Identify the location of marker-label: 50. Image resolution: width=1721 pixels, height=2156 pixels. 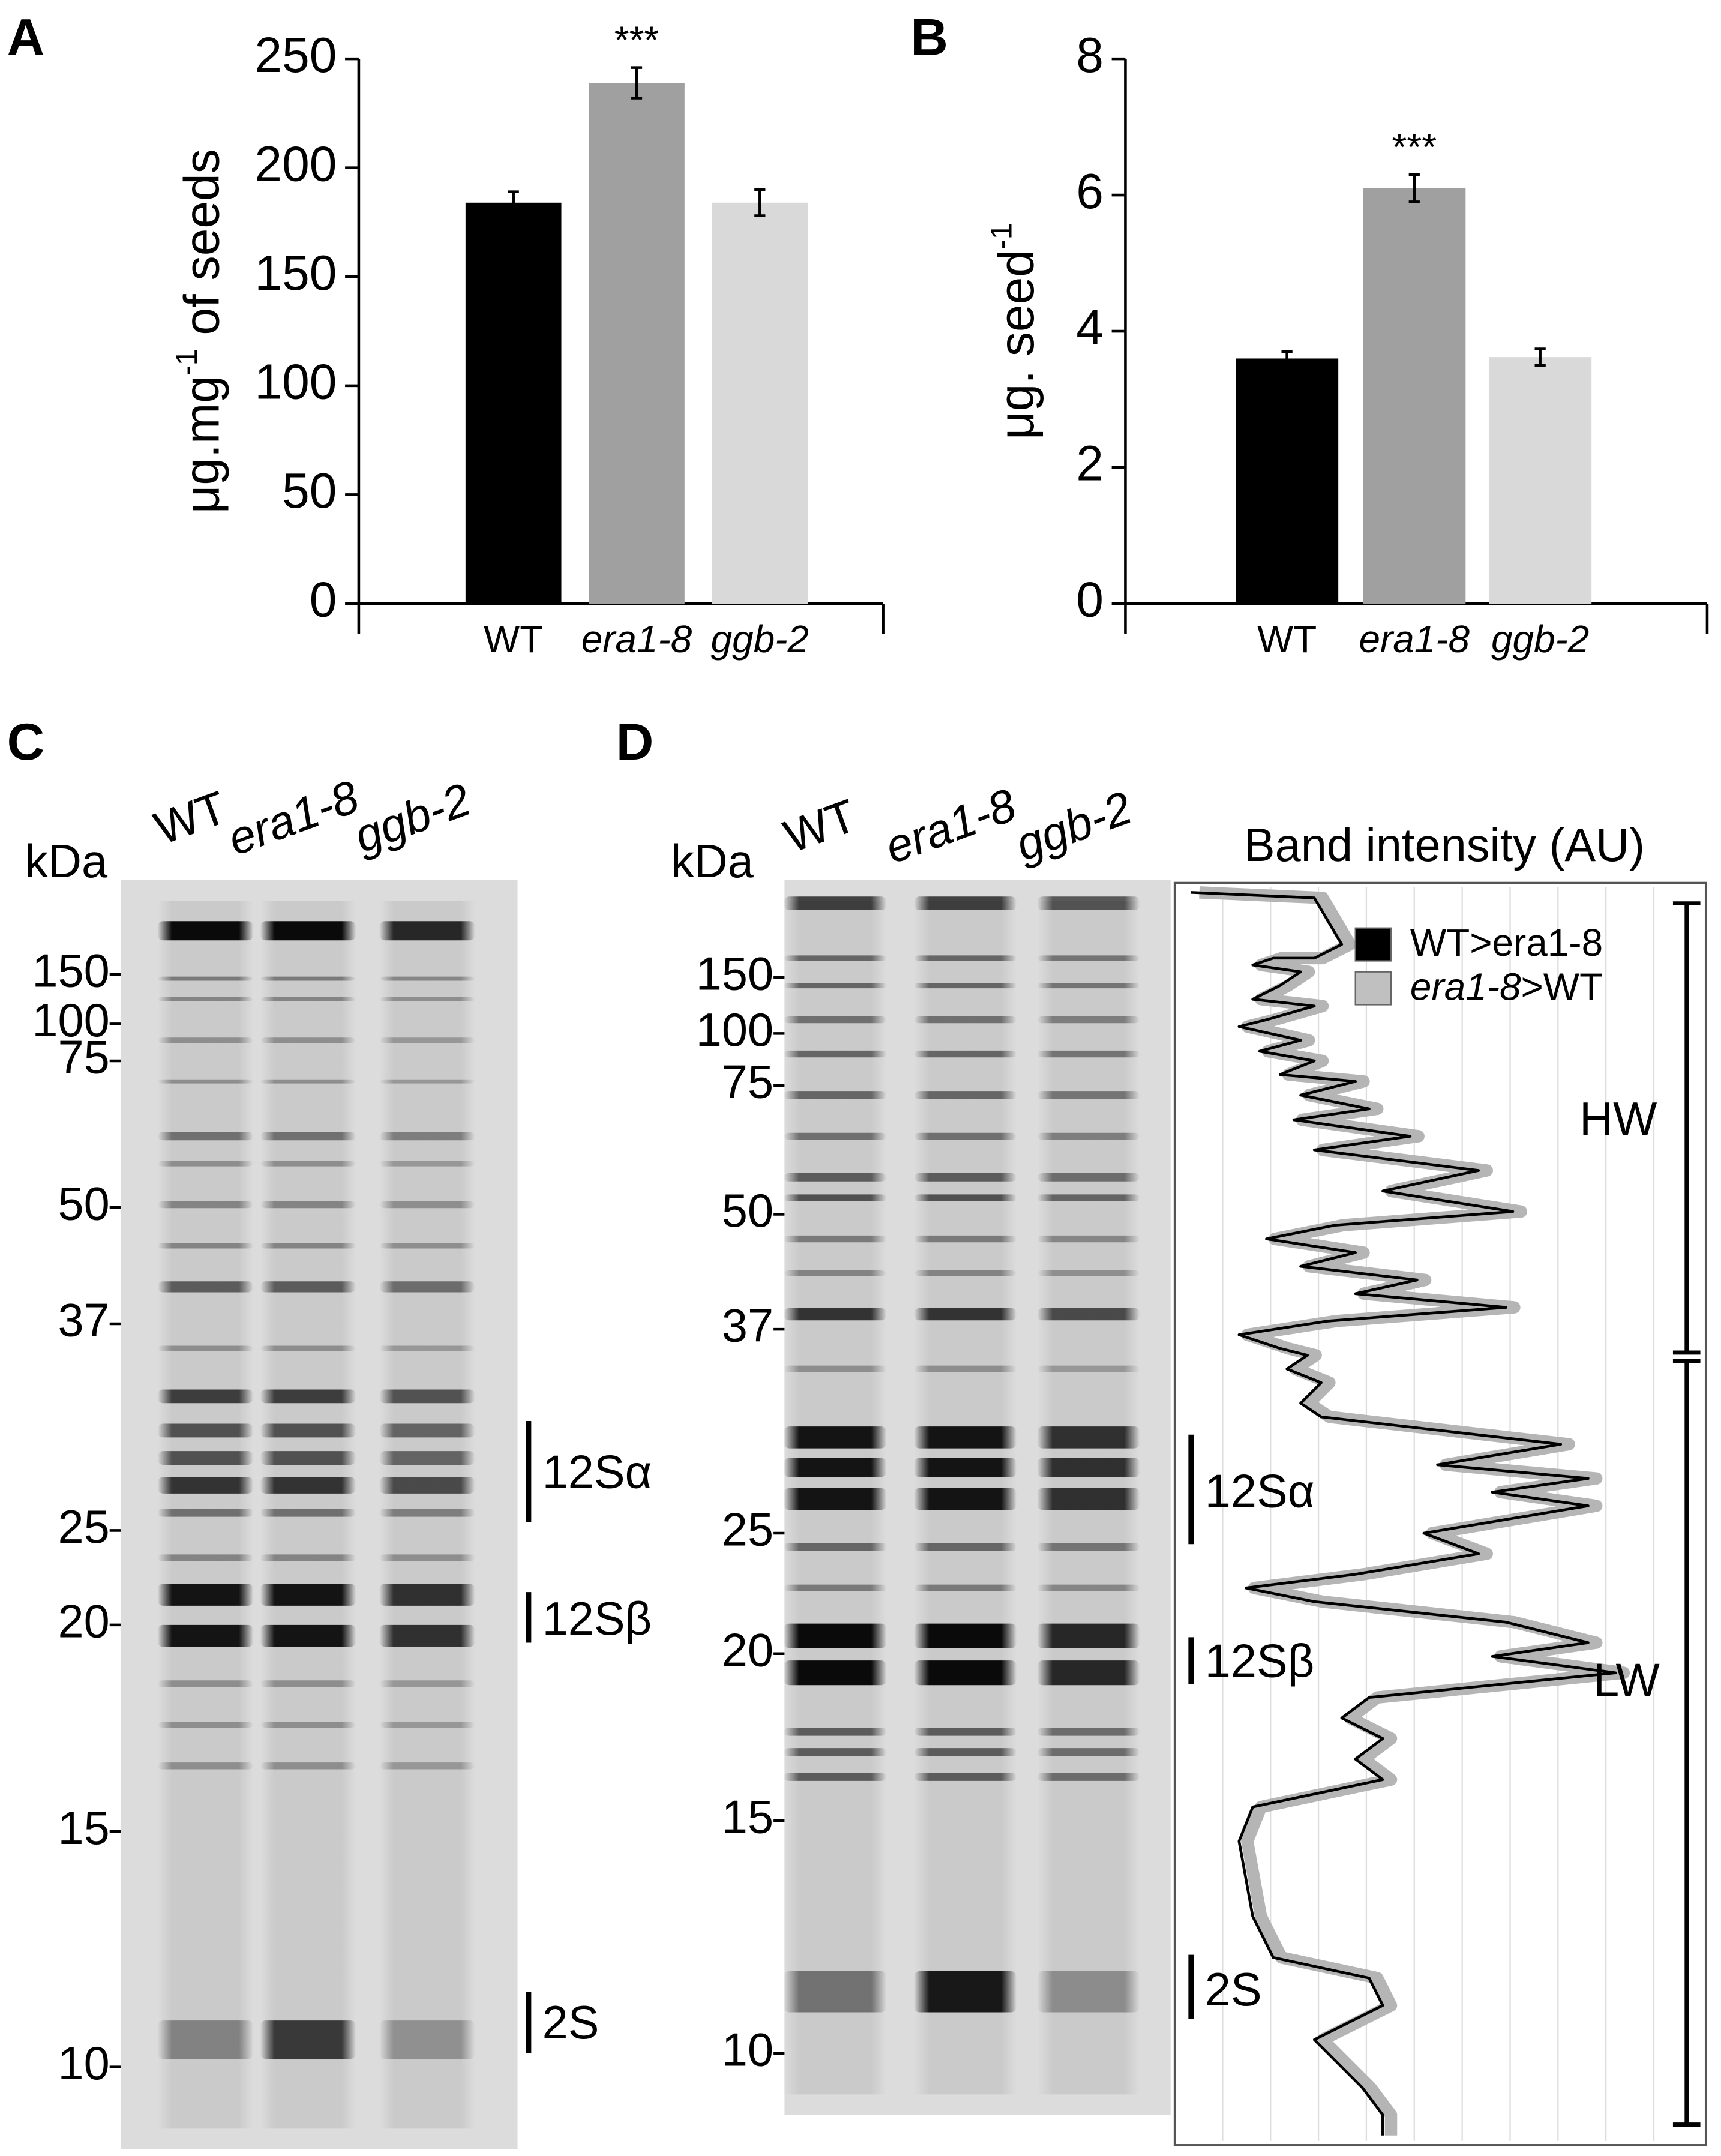
(83, 1204).